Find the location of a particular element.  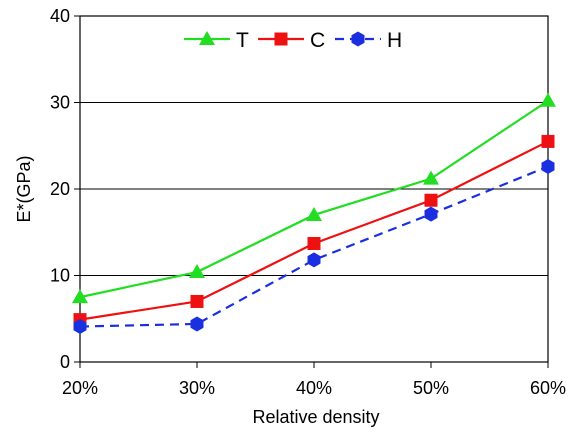

y-tick-label: 40 is located at coordinates (60, 16).